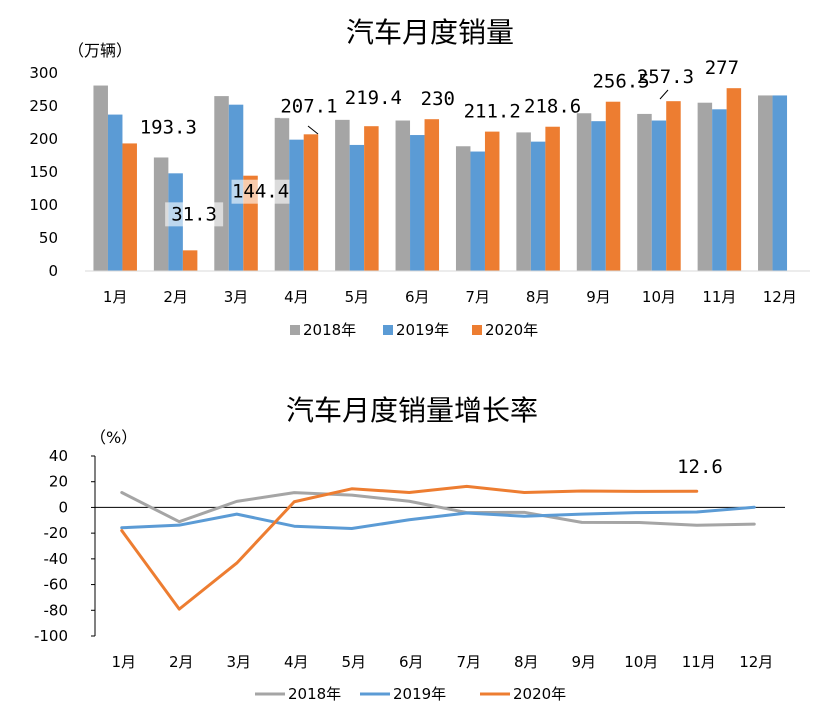 The height and width of the screenshot is (712, 823). What do you see at coordinates (442, 662) in the screenshot?
I see `line-chart-x-ticks: 1月 2月 3月 4月 5月 6月 7月 8月 9月 10月 11月 12月` at bounding box center [442, 662].